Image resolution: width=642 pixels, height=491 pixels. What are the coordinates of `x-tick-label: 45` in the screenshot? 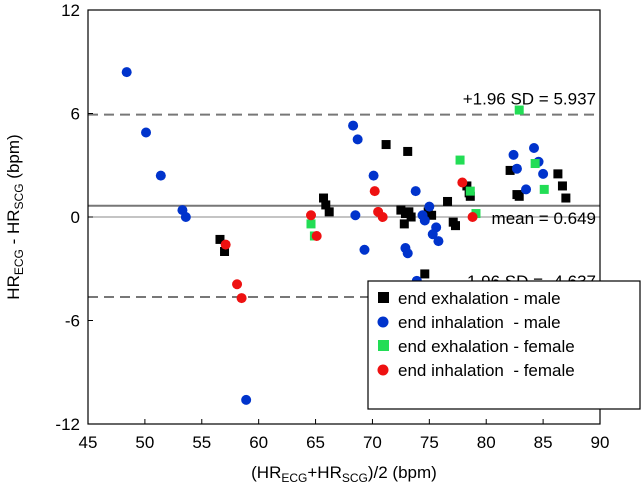 It's located at (88, 442).